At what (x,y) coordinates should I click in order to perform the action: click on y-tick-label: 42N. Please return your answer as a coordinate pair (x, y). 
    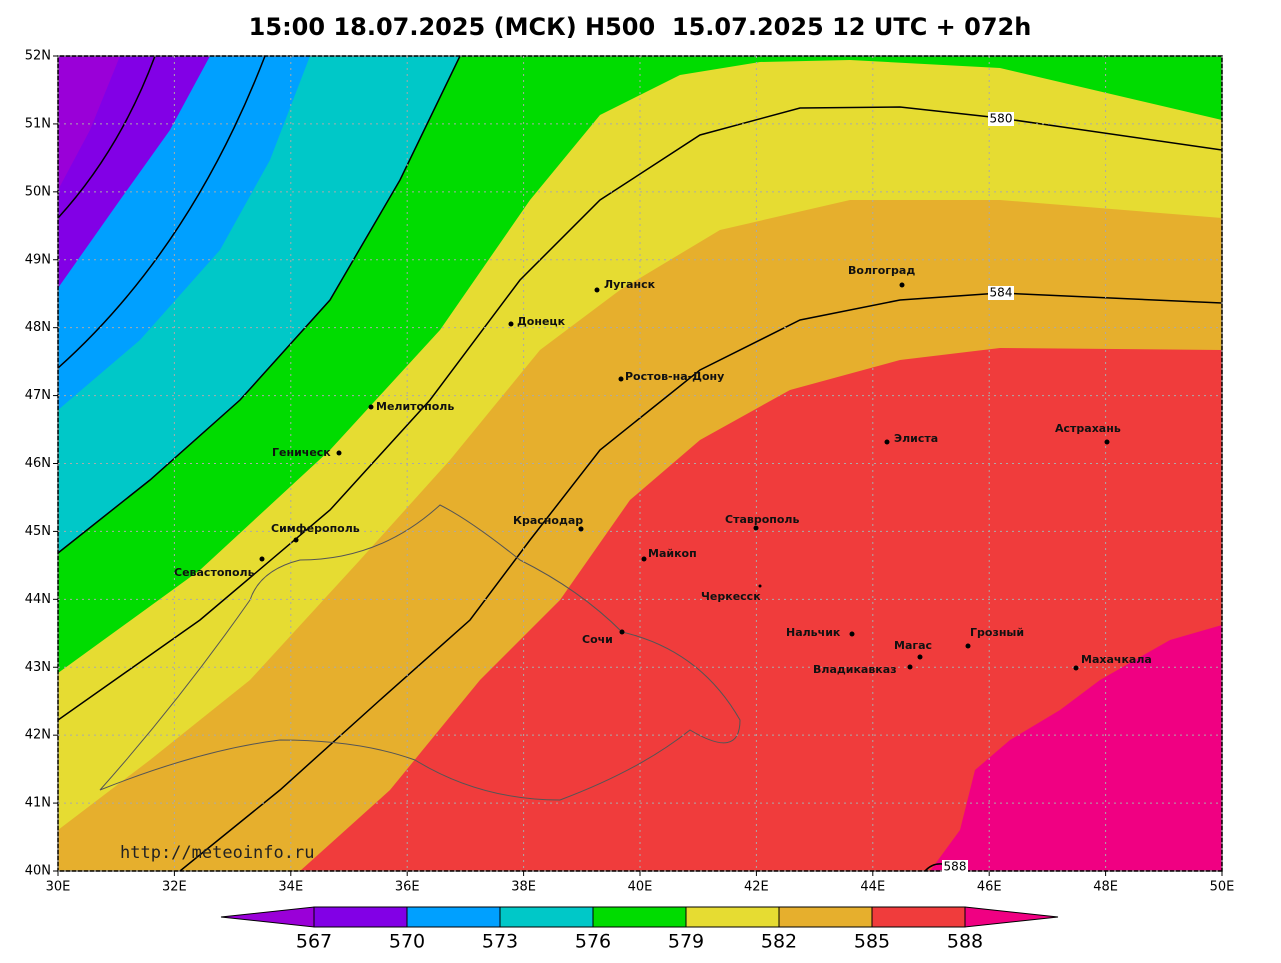
    Looking at the image, I should click on (38, 735).